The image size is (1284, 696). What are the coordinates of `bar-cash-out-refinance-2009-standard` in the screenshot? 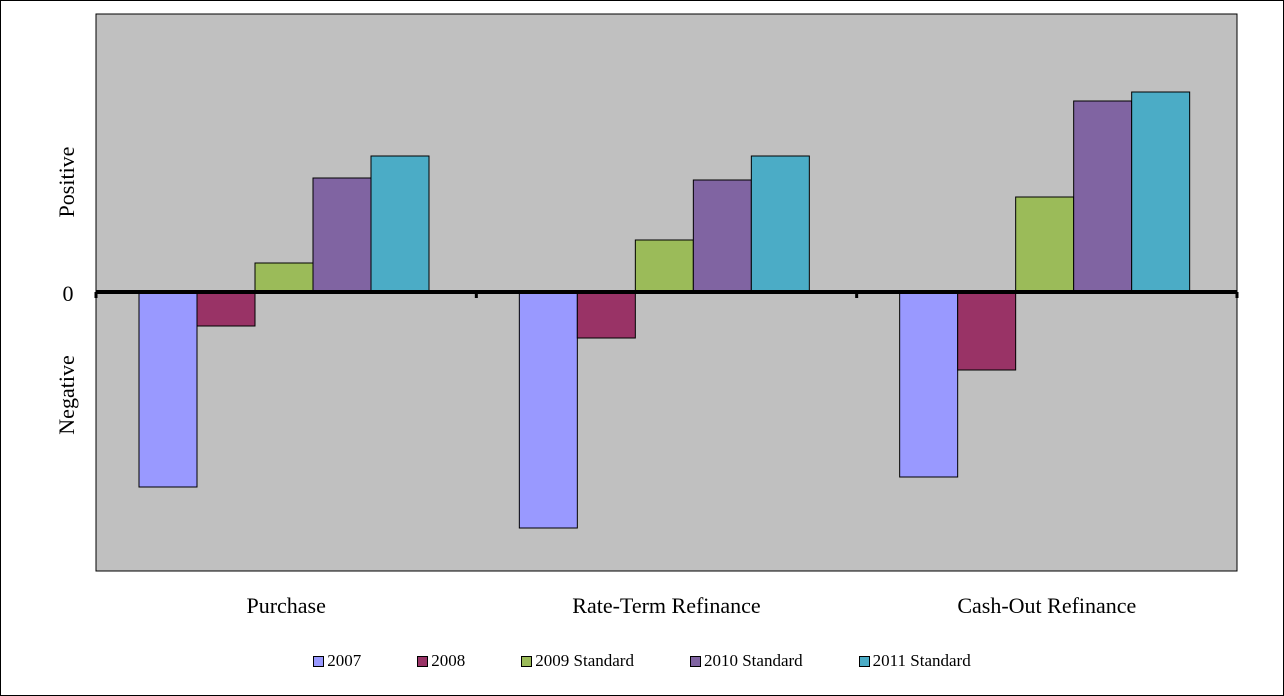 It's located at (1045, 244).